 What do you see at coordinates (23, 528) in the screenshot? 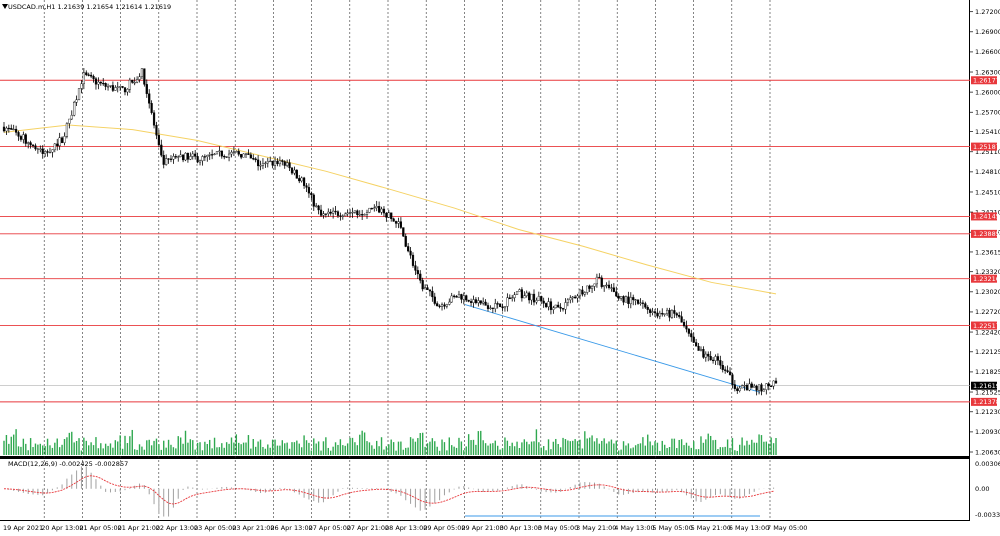
I see `time-label: 19 Apr 2021` at bounding box center [23, 528].